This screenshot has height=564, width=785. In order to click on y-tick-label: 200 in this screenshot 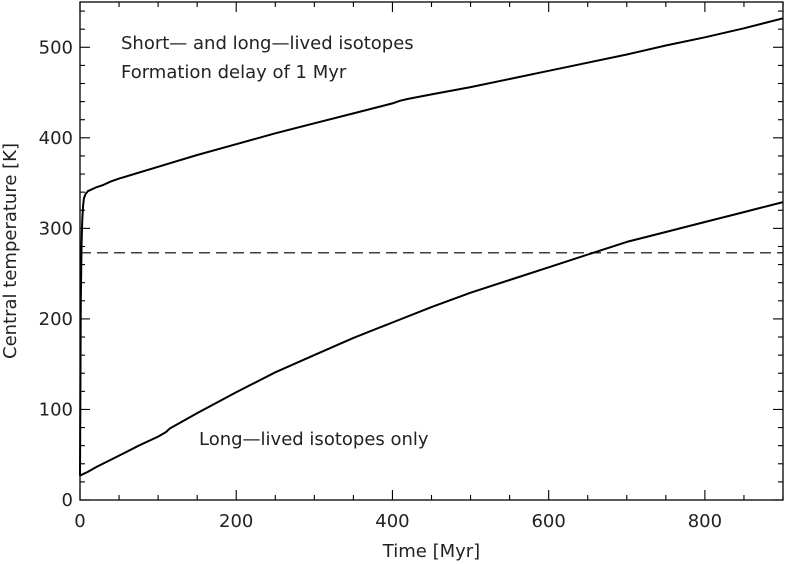, I will do `click(56, 319)`.